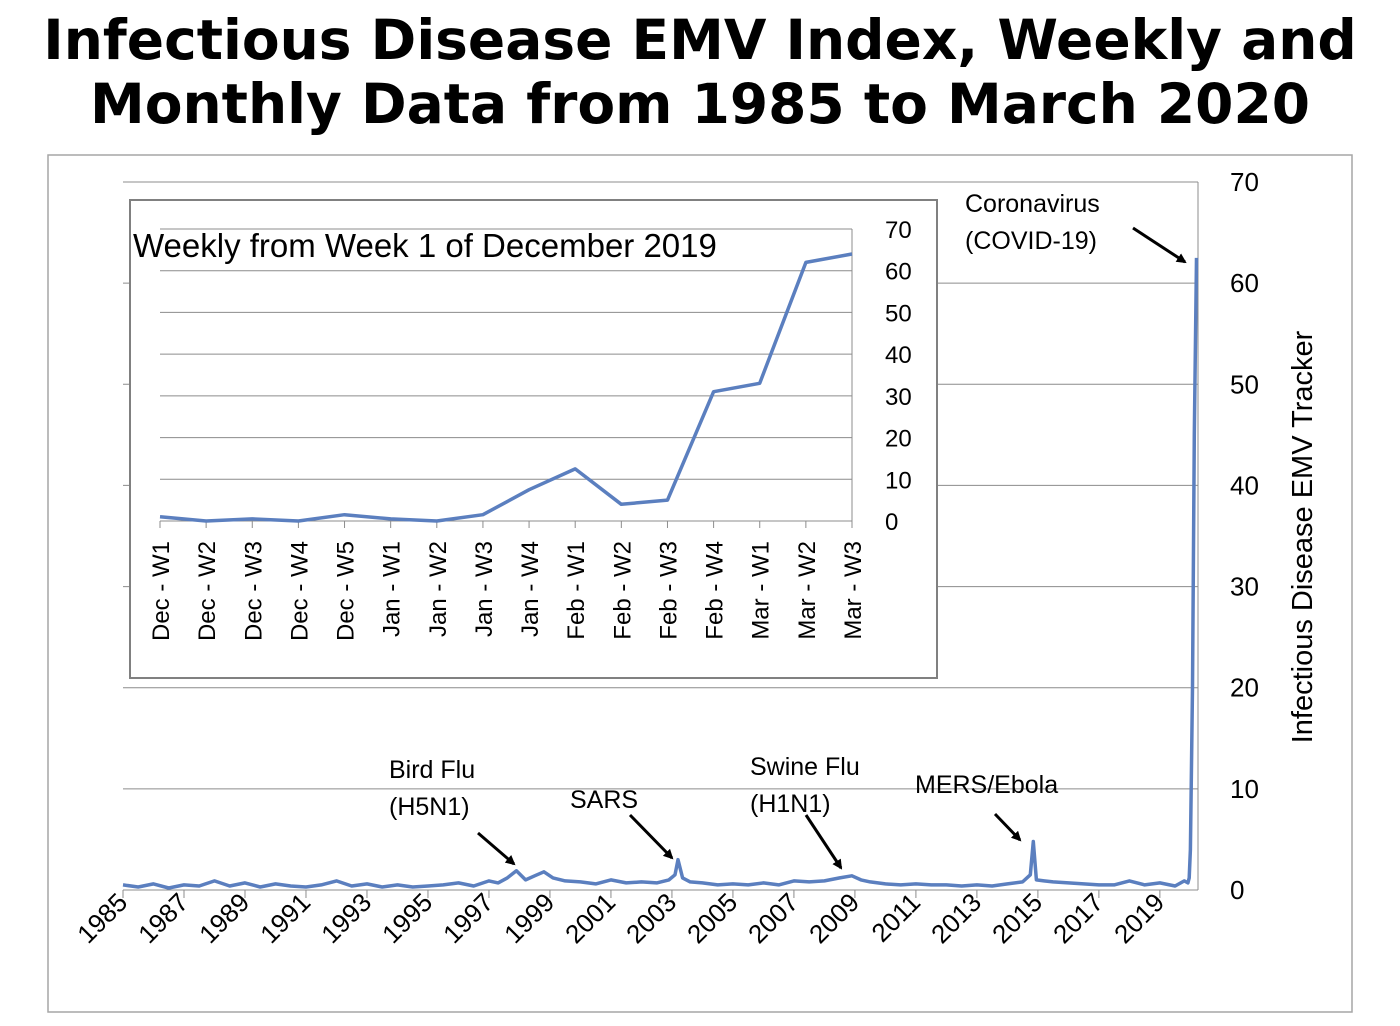 The image size is (1400, 1026). What do you see at coordinates (891, 522) in the screenshot?
I see `inset-y-tick-label: 0` at bounding box center [891, 522].